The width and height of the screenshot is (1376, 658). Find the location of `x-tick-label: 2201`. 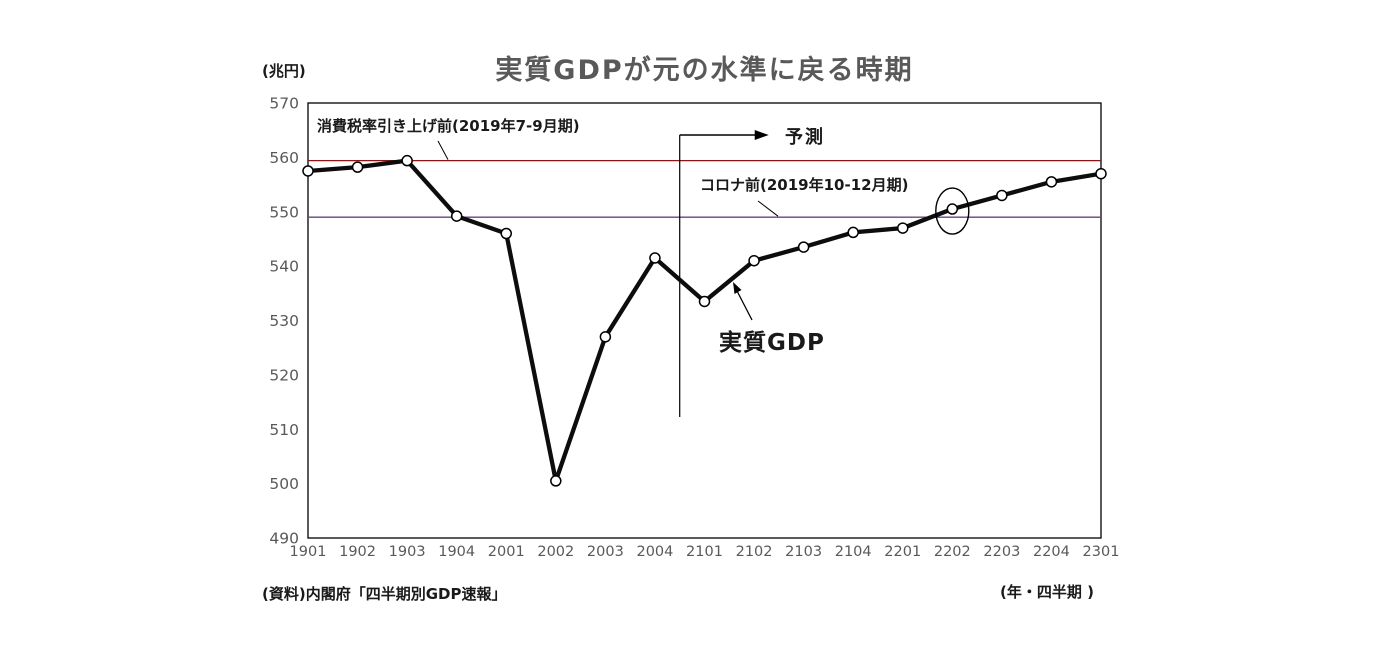

x-tick-label: 2201 is located at coordinates (902, 552).